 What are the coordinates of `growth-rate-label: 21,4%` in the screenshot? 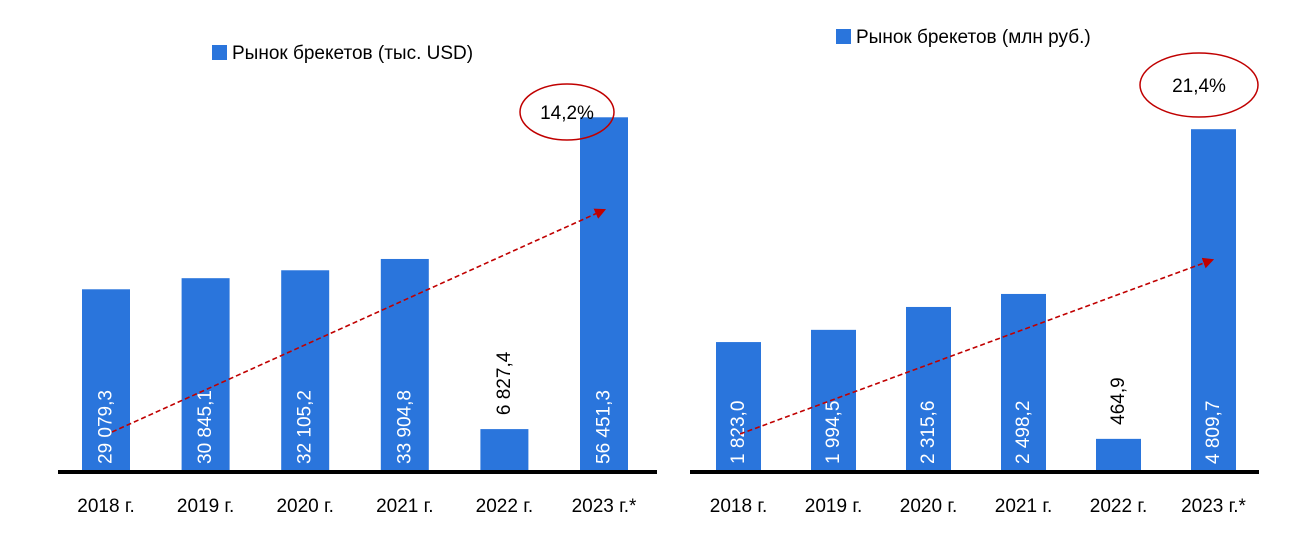 It's located at (1199, 86).